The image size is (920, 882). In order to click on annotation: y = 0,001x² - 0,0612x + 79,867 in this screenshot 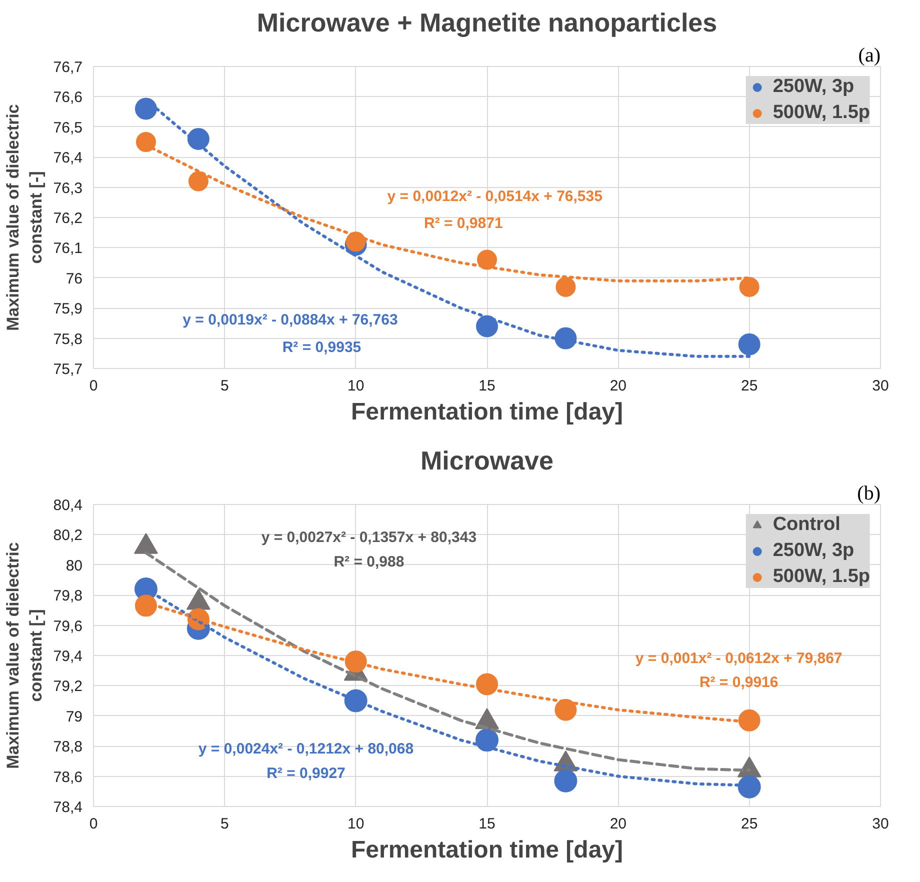, I will do `click(738, 659)`.